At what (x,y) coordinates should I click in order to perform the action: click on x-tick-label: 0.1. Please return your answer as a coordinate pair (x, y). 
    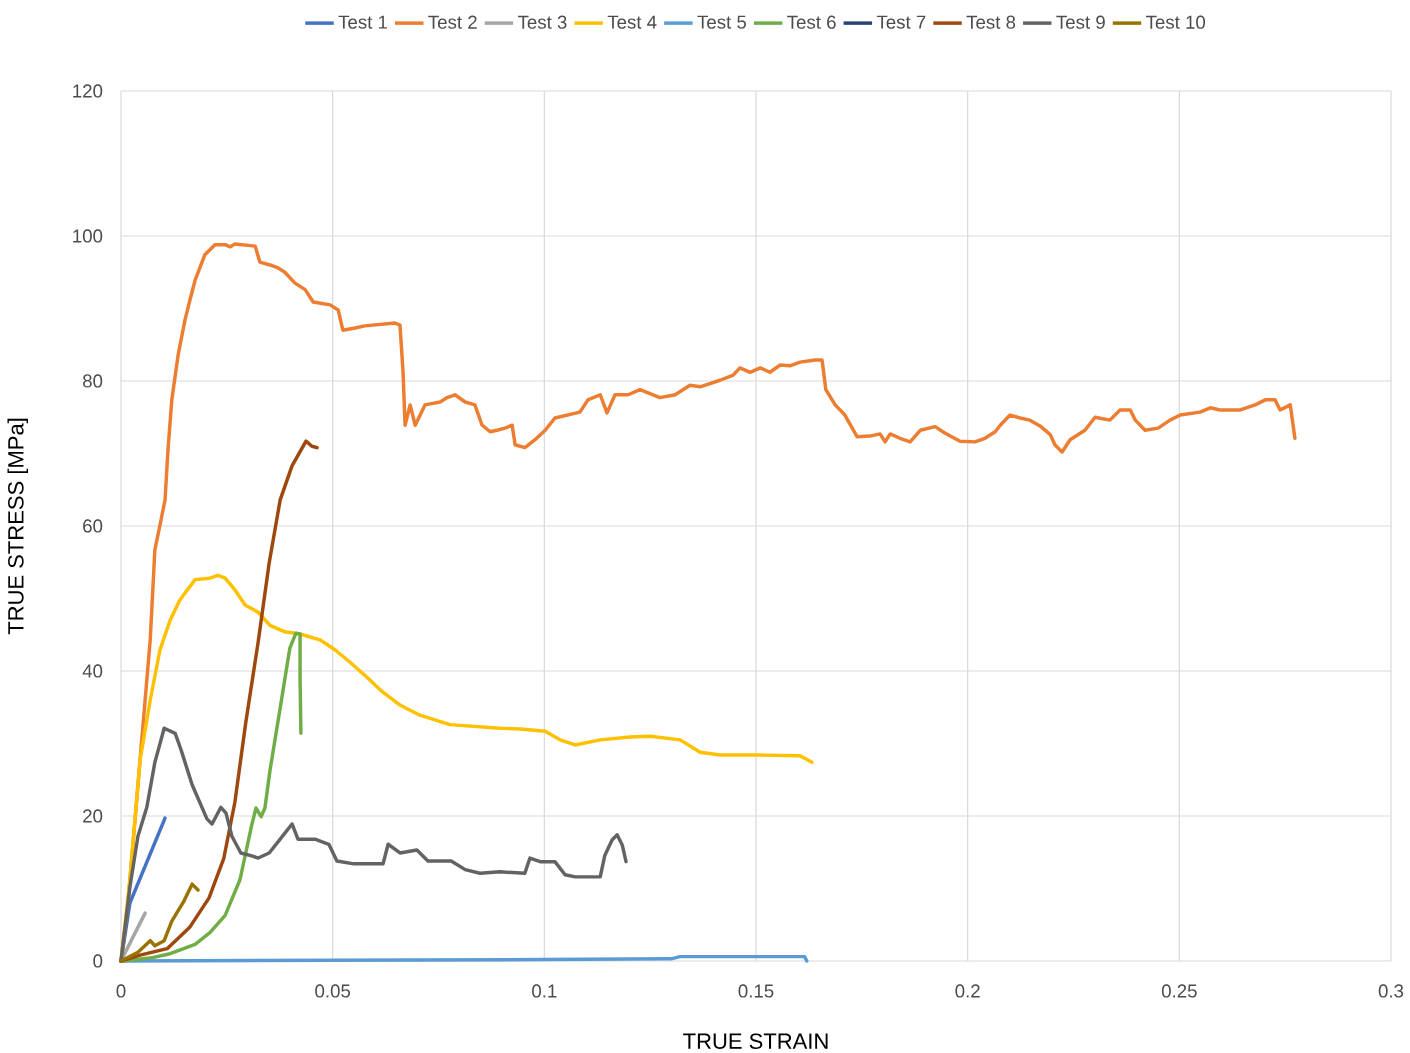
    Looking at the image, I should click on (544, 991).